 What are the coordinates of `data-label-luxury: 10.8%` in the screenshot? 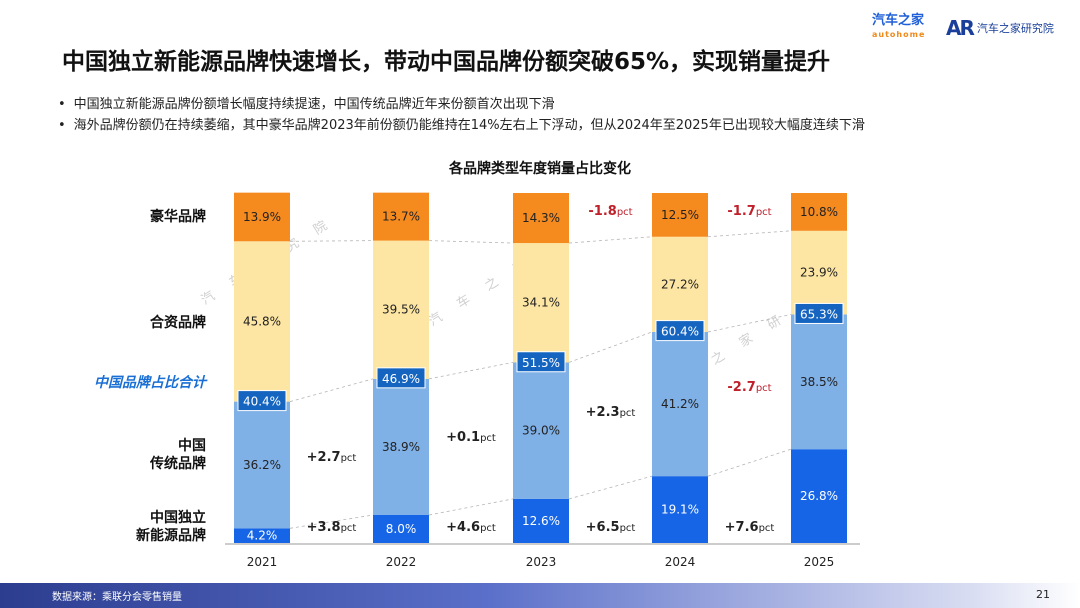 It's located at (819, 212).